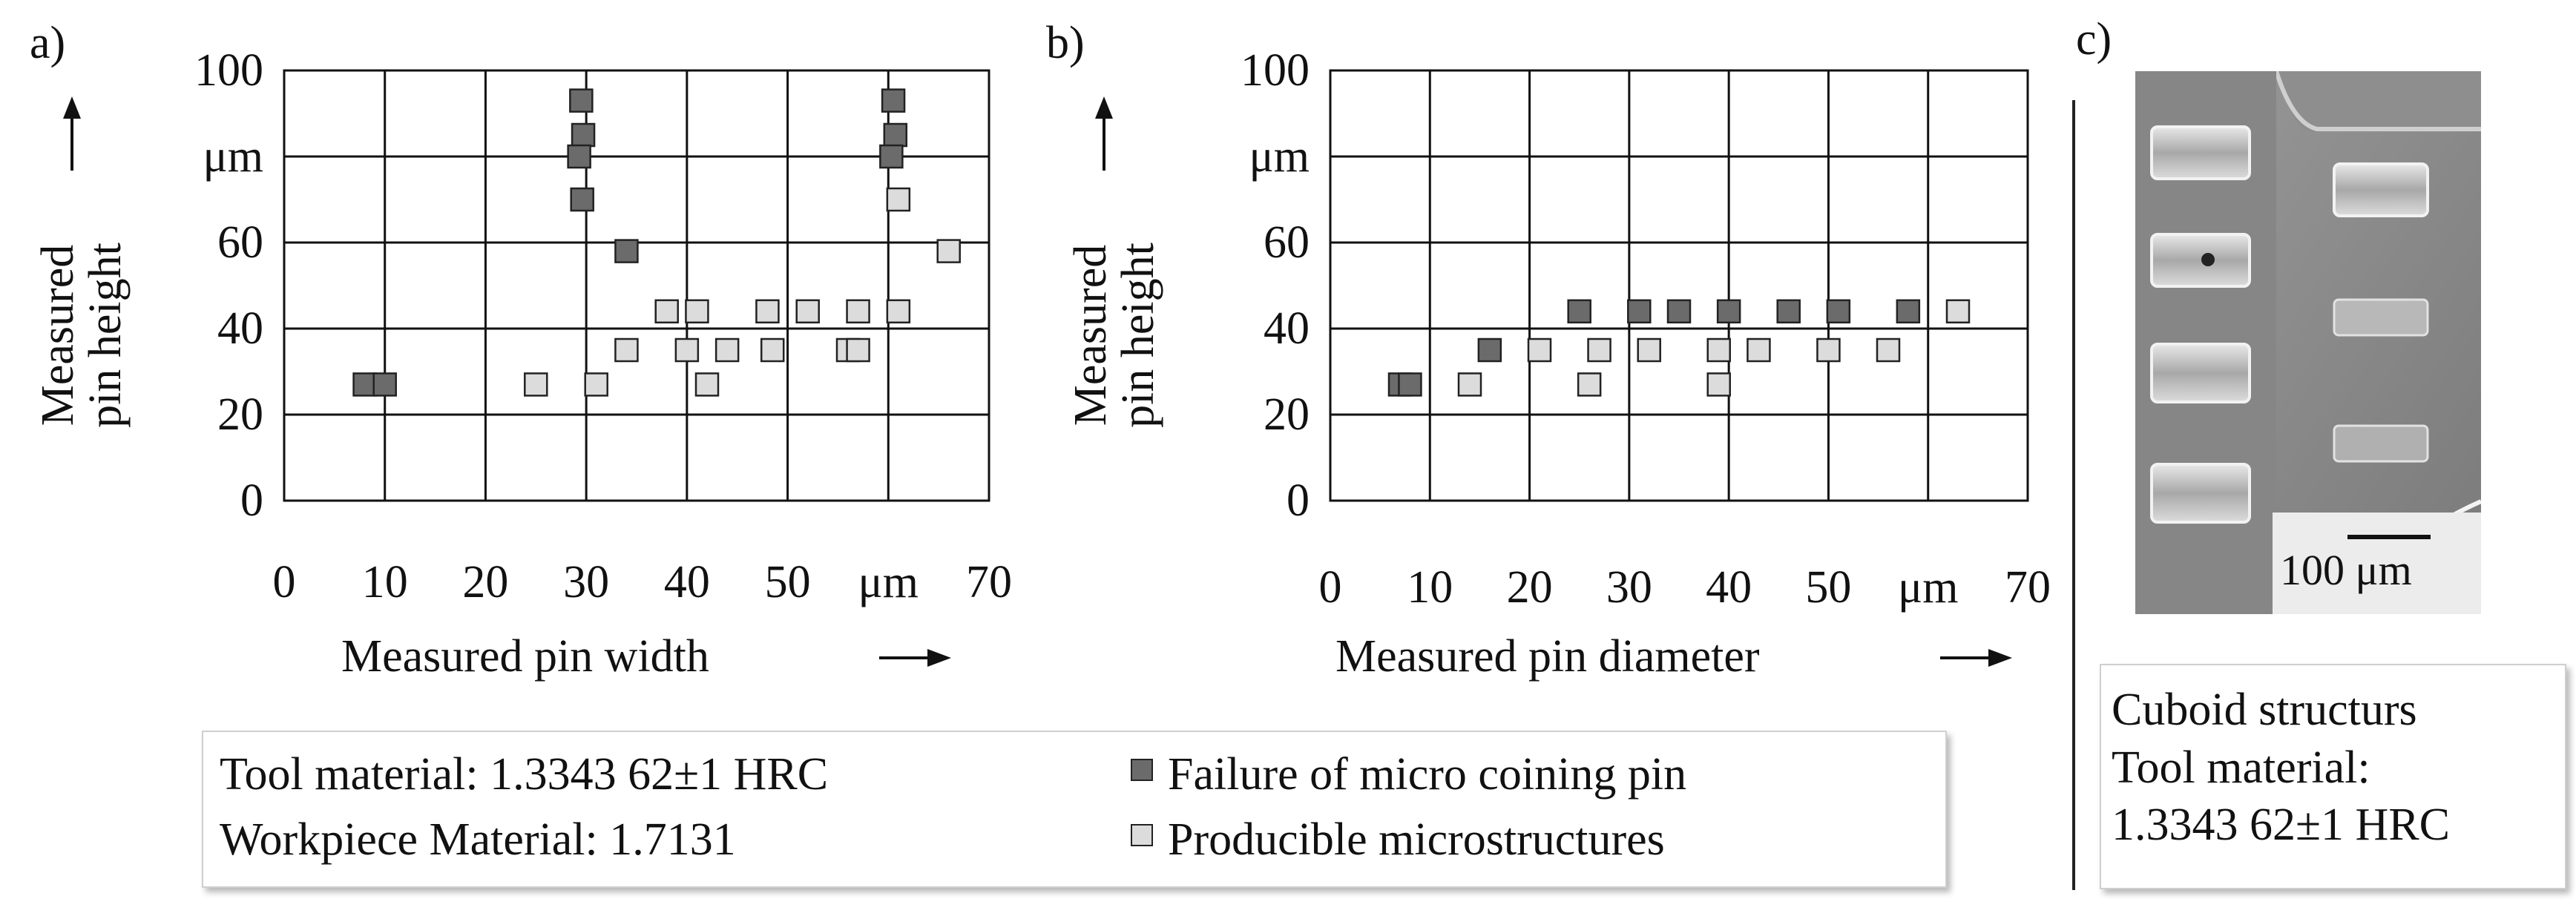  I want to click on sem-micrograph: 100 μm, so click(2308, 342).